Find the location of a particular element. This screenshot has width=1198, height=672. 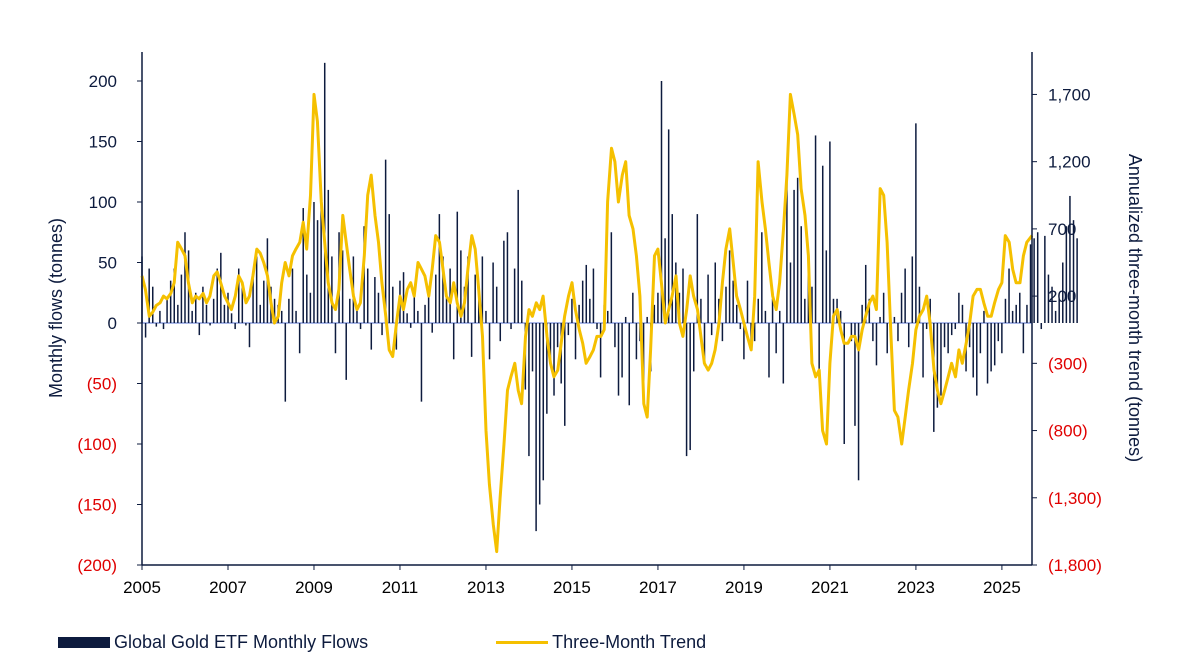

left-tick-label: (200) is located at coordinates (97, 565).